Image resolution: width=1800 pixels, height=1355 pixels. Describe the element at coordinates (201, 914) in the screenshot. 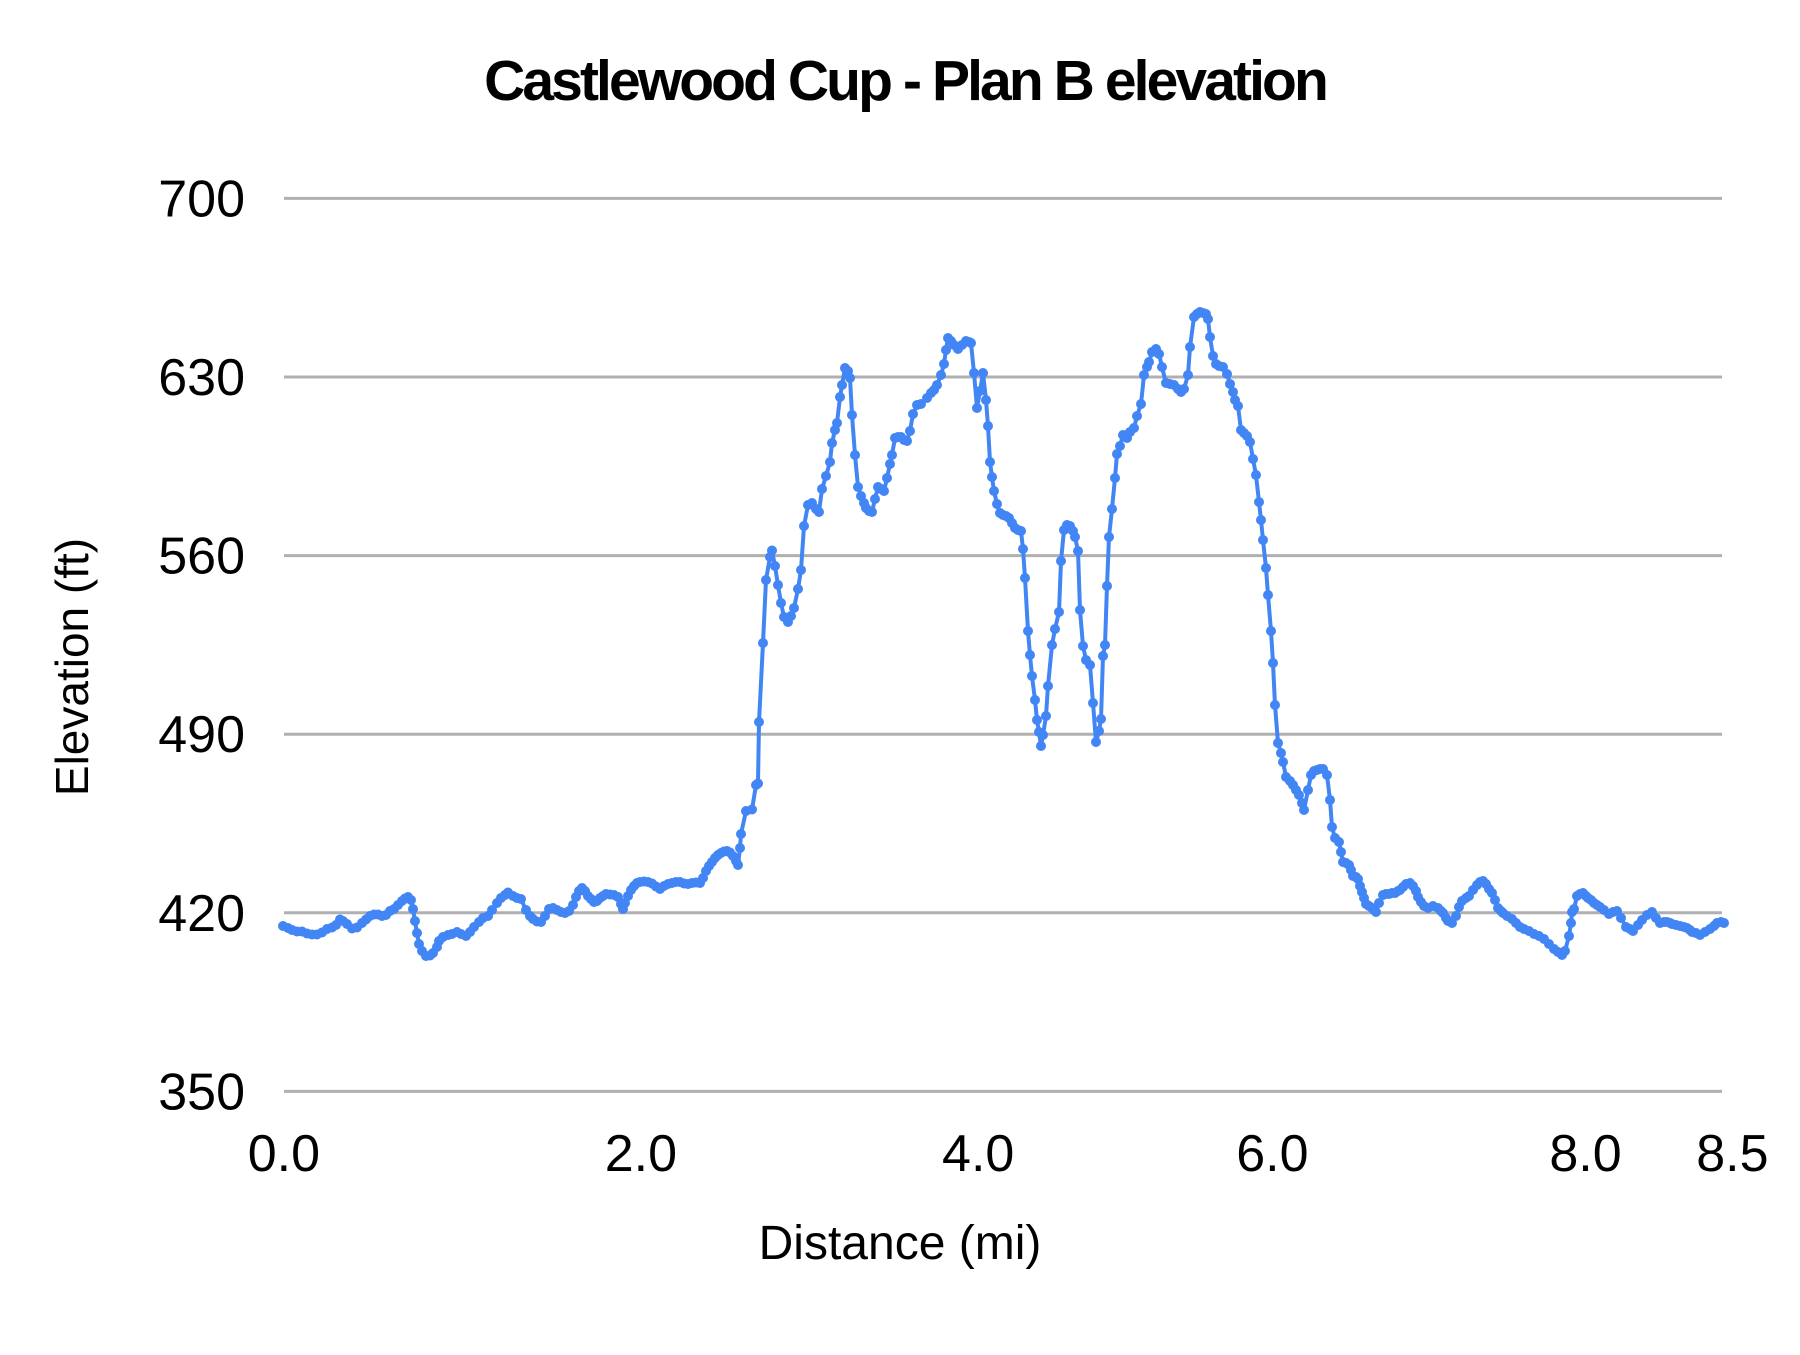

I see `svg-text: 420` at that location.